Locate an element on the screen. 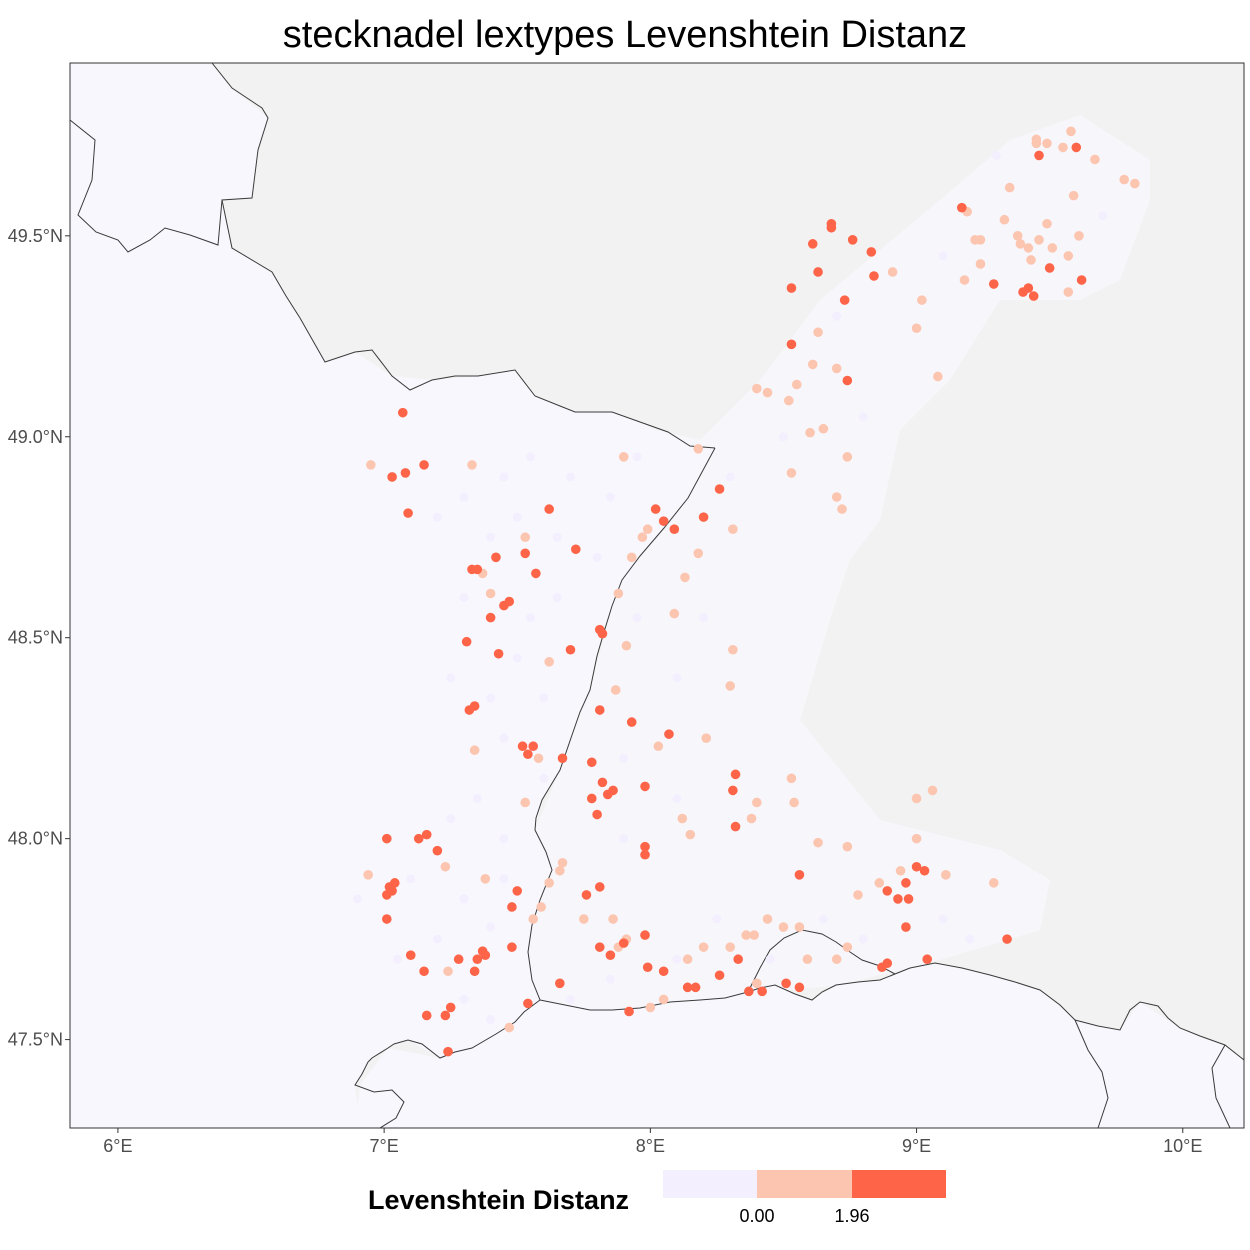  y-tick-label: 47.5°N is located at coordinates (35, 1040).